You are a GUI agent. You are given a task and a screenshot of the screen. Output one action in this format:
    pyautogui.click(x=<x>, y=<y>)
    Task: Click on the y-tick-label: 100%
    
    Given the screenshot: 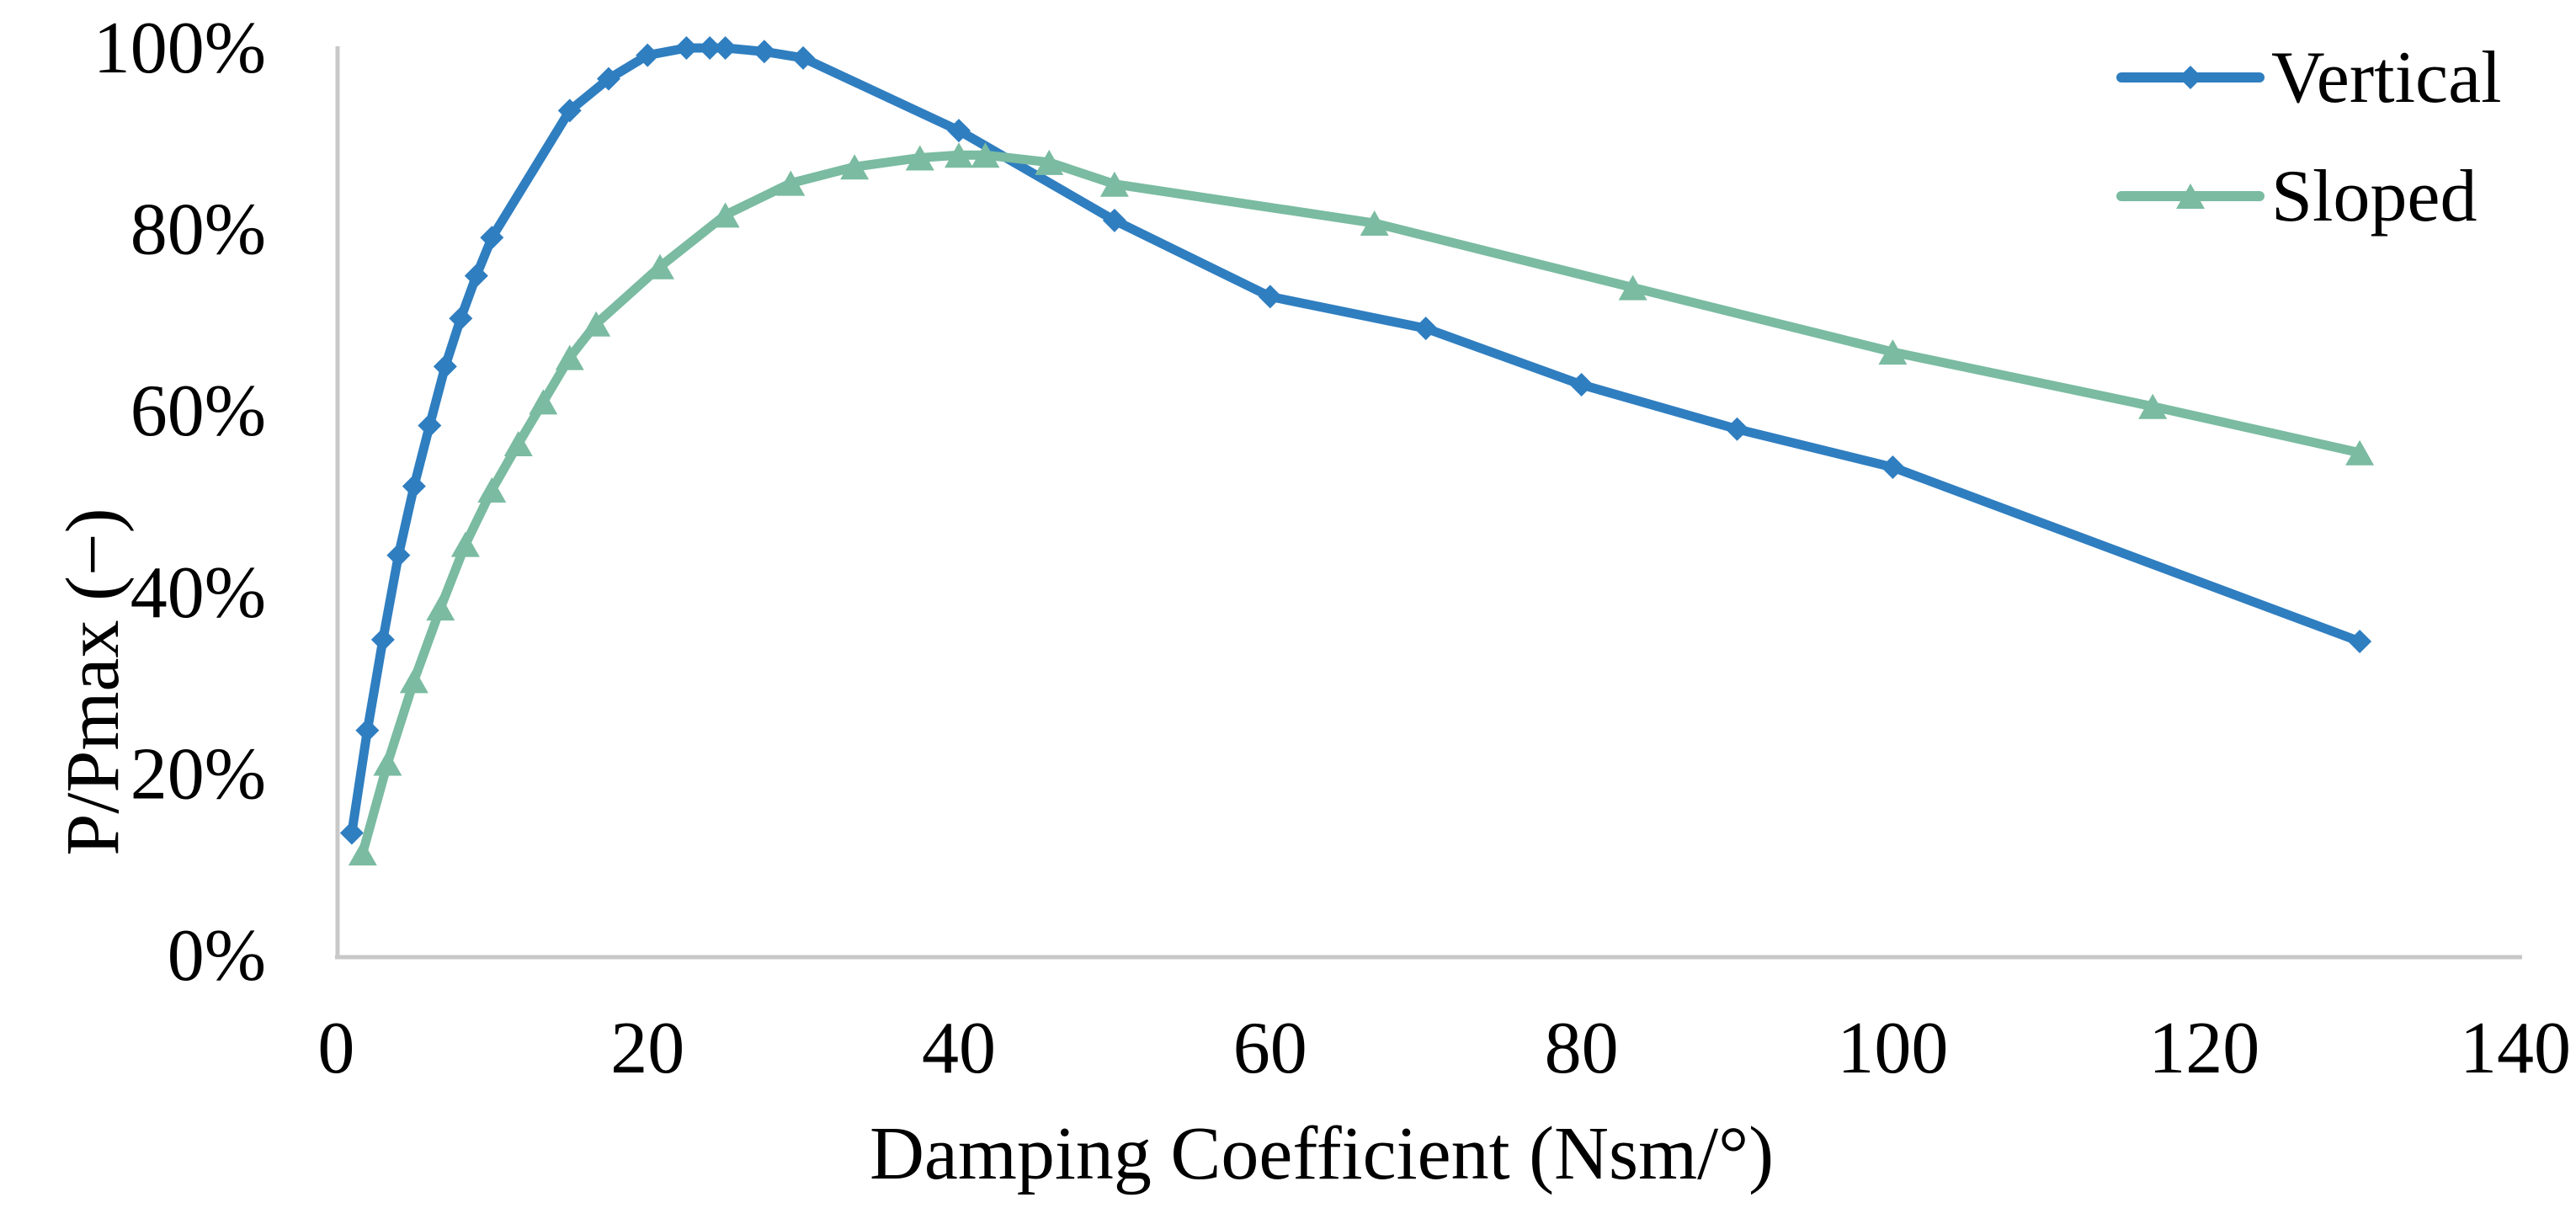 What is the action you would take?
    pyautogui.click(x=180, y=48)
    